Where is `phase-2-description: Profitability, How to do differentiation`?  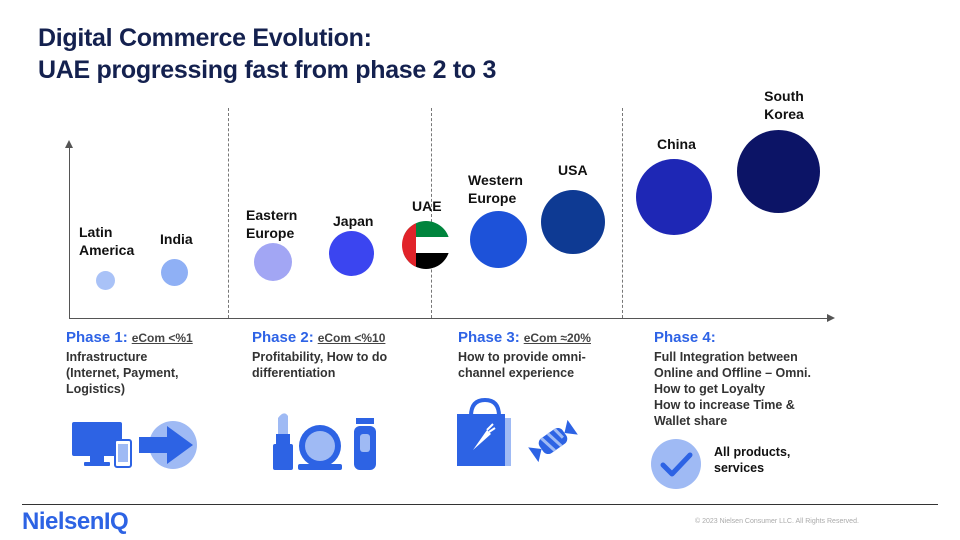
phase-2-description: Profitability, How to do differentiation is located at coordinates (320, 365).